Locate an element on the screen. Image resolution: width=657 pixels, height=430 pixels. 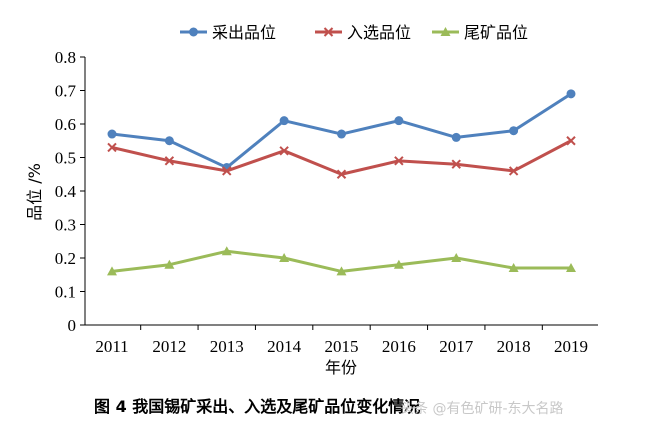
x-tick-label: 2017 is located at coordinates (456, 346).